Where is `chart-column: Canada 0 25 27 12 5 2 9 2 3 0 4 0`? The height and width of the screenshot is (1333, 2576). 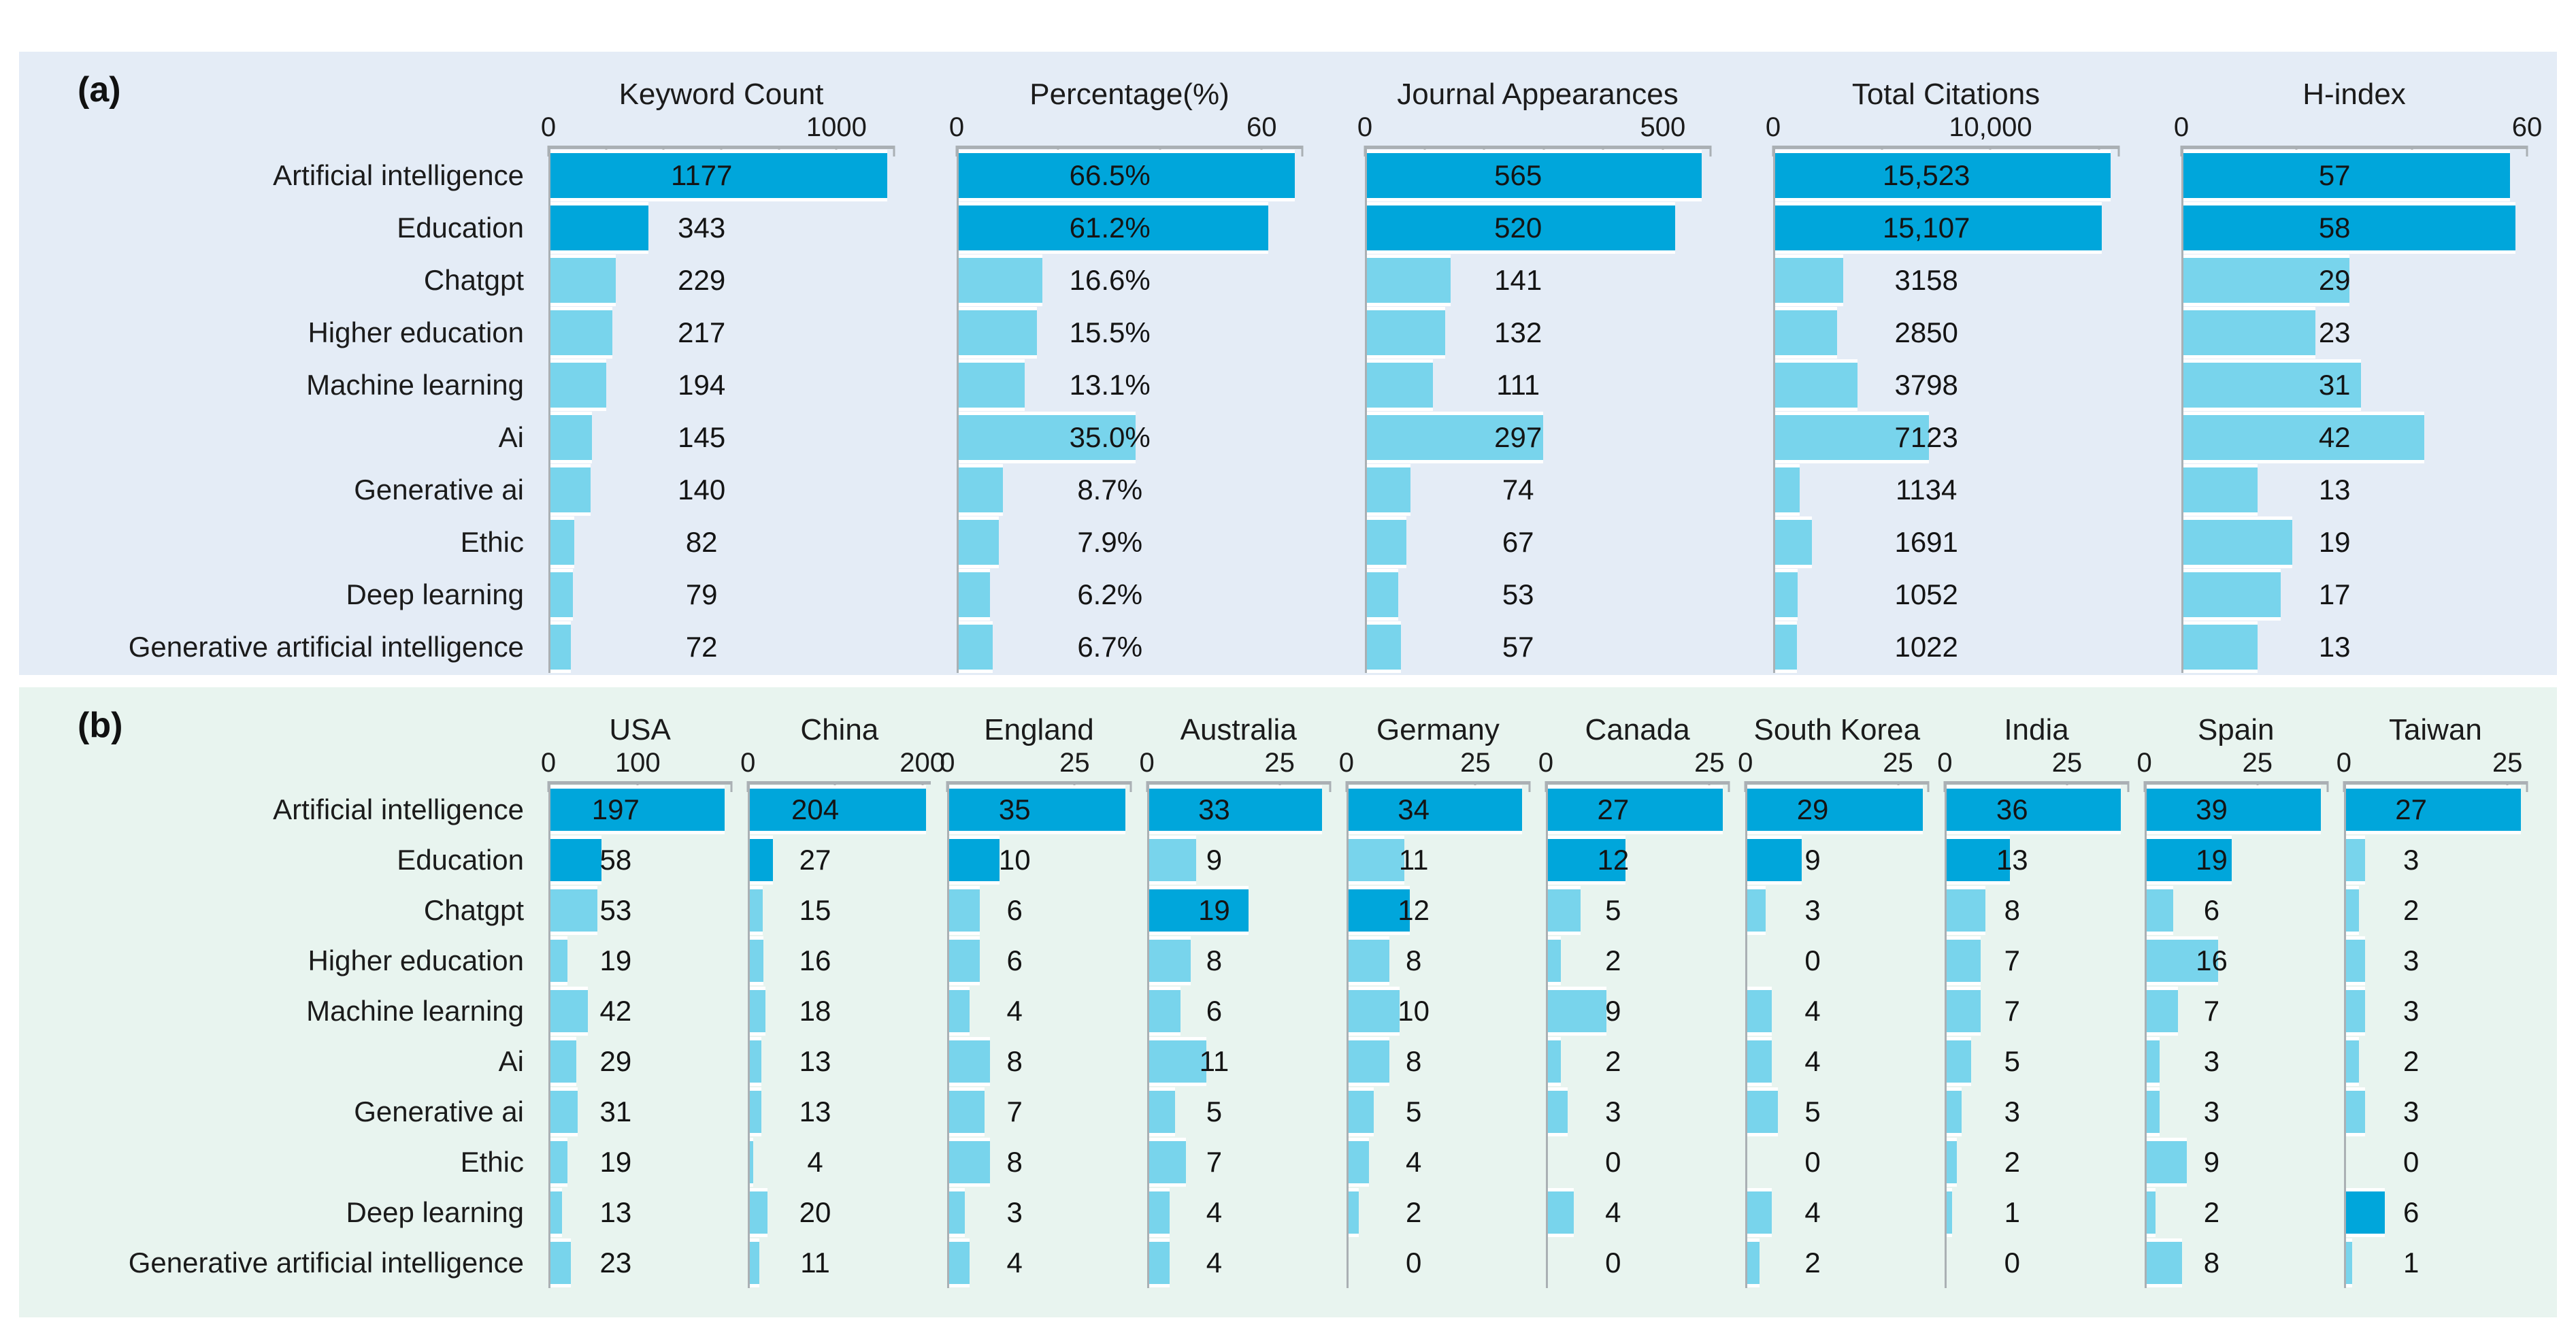
chart-column: Canada 0 25 27 12 5 2 9 2 3 0 4 0 is located at coordinates (1634, 996).